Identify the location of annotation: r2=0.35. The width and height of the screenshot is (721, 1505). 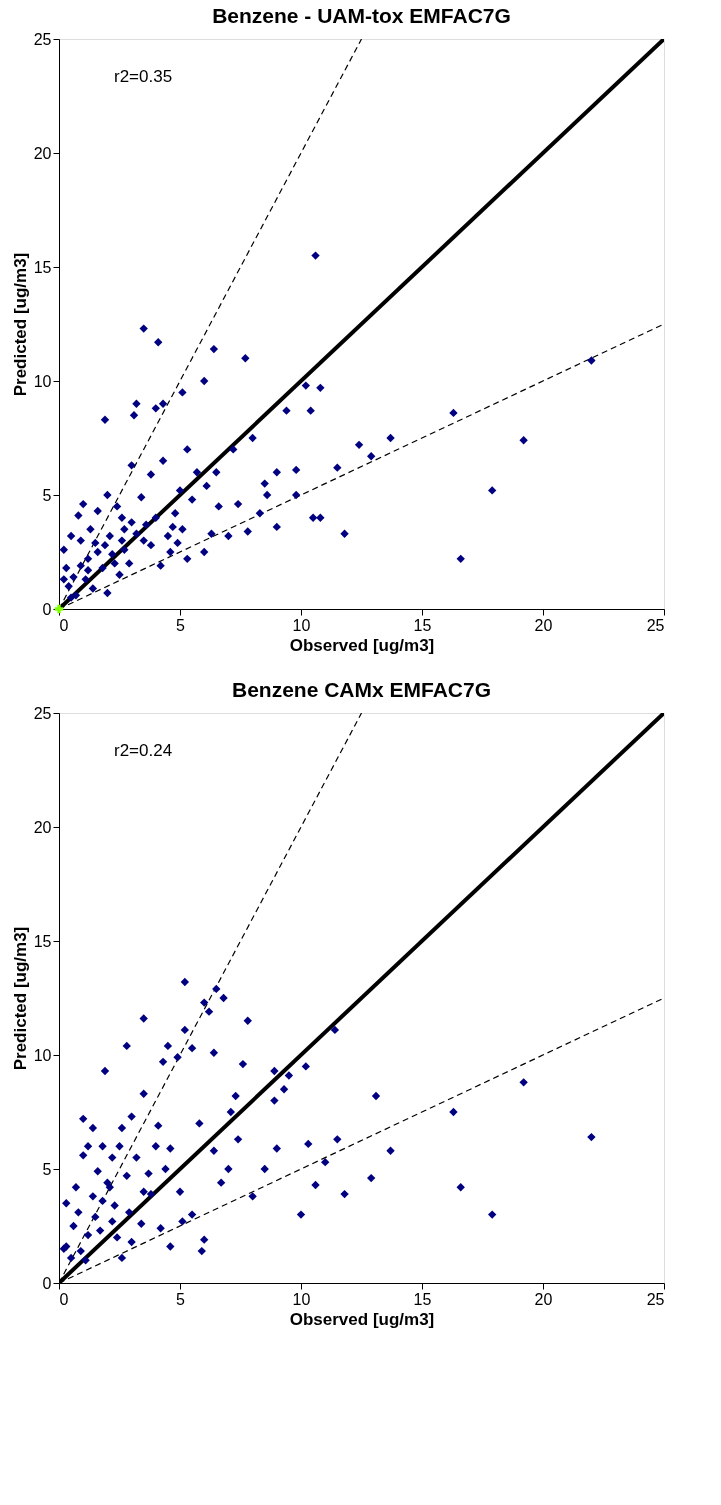
(143, 76).